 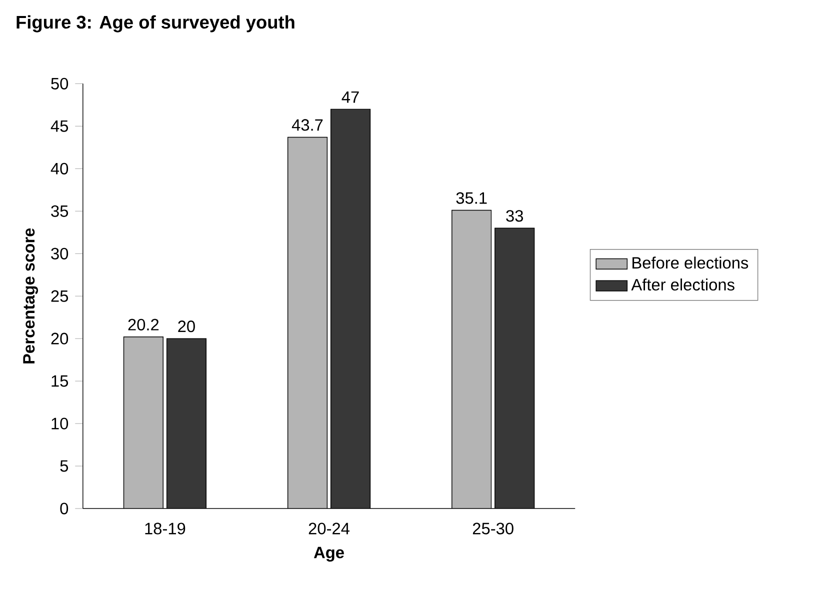 What do you see at coordinates (155, 23) in the screenshot?
I see `chart-title: Figure 3: Age of surveyed youth` at bounding box center [155, 23].